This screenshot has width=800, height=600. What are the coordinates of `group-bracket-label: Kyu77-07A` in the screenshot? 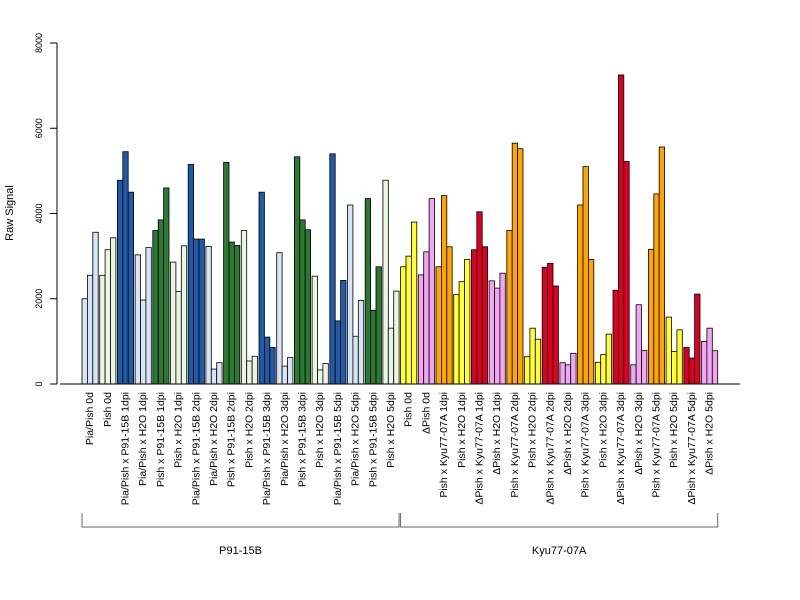 It's located at (559, 551).